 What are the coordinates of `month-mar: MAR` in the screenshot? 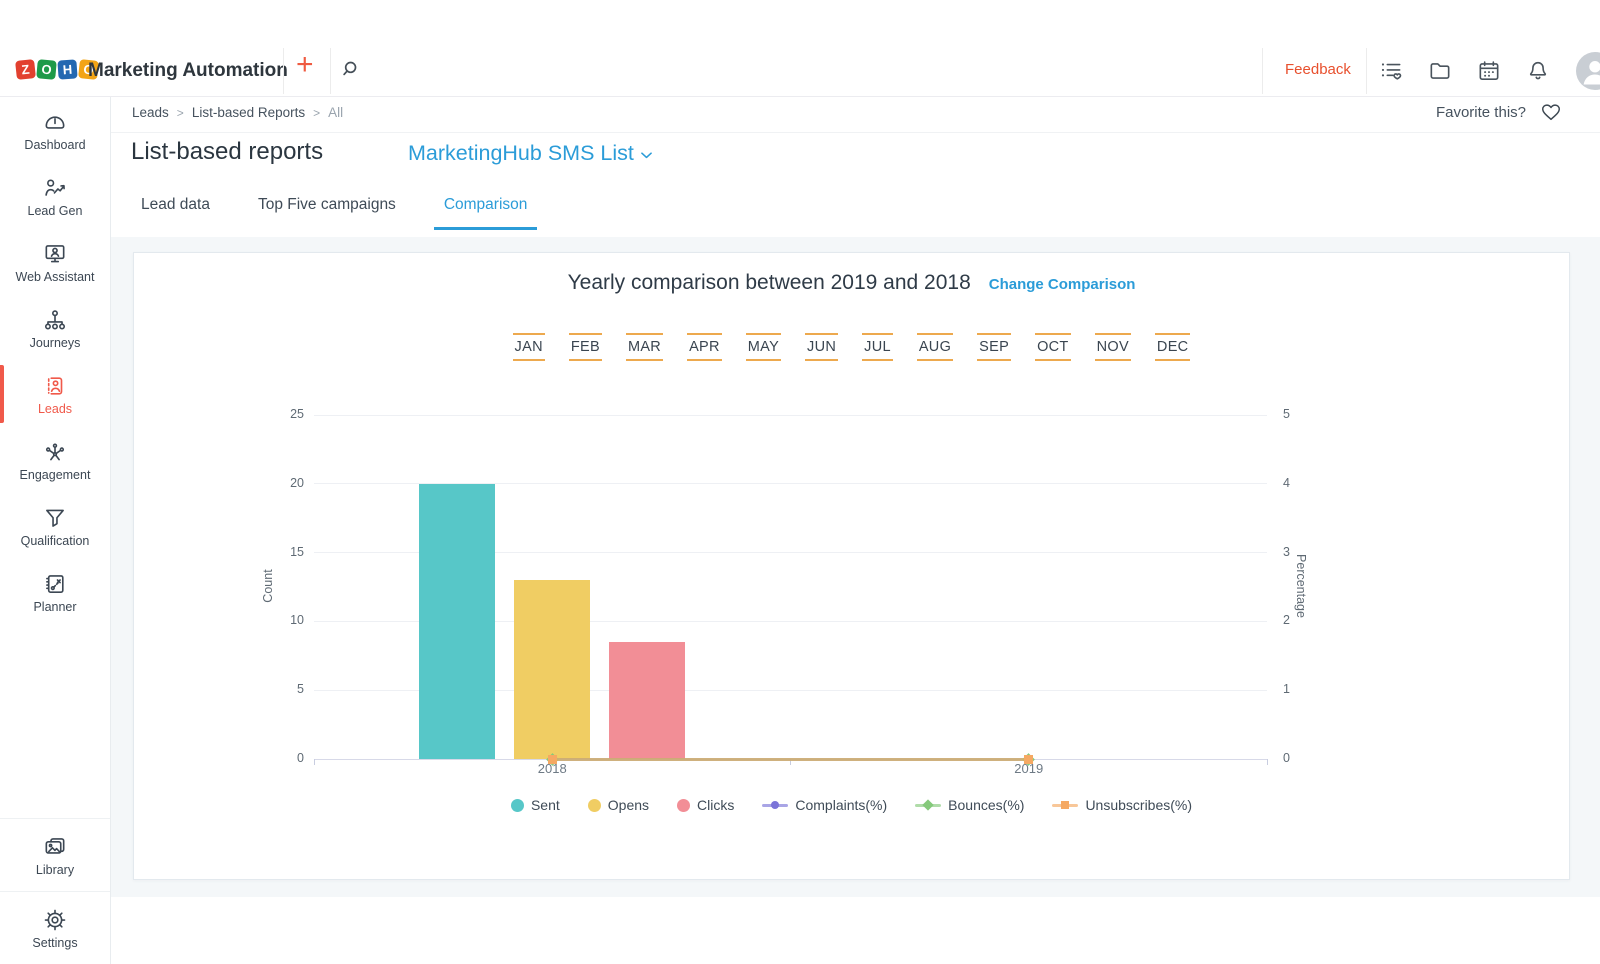 It's located at (644, 347).